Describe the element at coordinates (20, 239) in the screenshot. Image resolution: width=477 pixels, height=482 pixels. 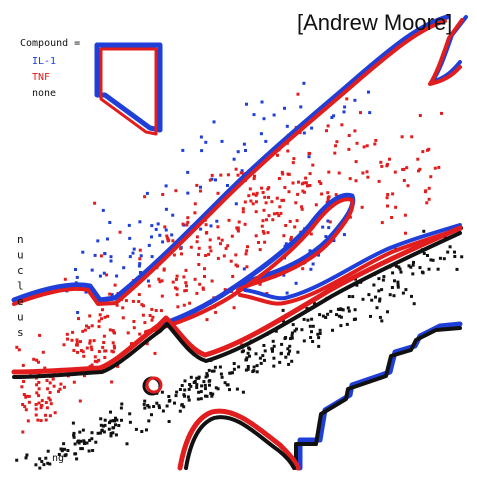
I see `y-axis-label-letter: n` at that location.